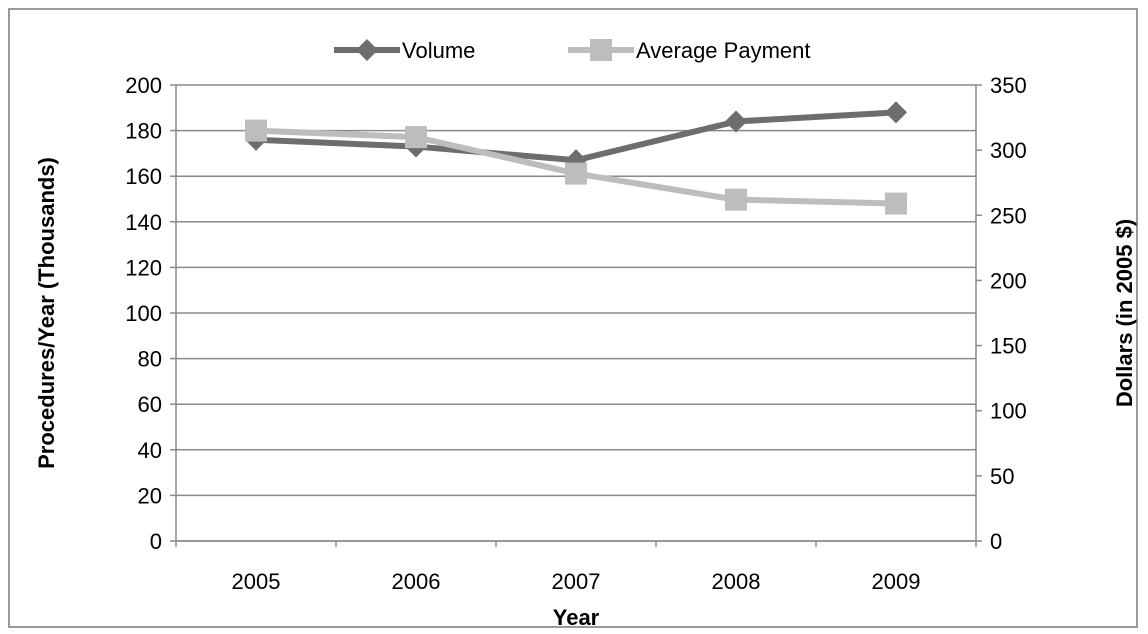  What do you see at coordinates (996, 541) in the screenshot?
I see `y-right-tick-label: 0` at bounding box center [996, 541].